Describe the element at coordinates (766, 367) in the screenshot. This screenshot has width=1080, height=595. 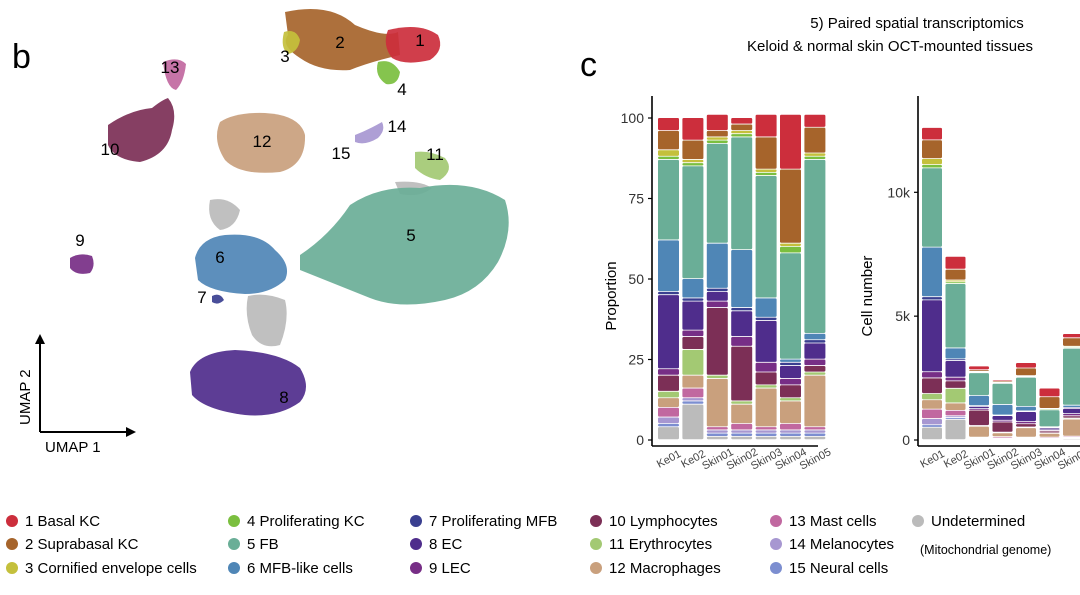
I see `proportion-bar-Skin03-c9` at that location.